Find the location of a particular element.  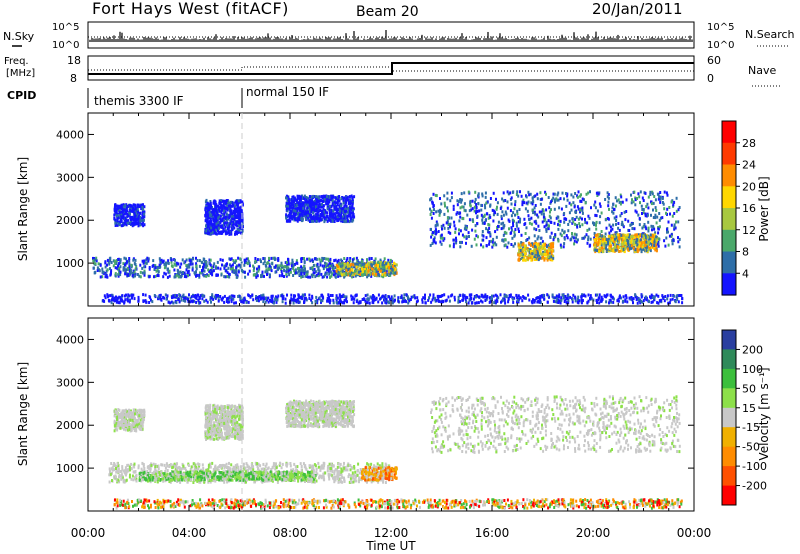

noise-left-tick-bottom: 10^0 is located at coordinates (65, 45).